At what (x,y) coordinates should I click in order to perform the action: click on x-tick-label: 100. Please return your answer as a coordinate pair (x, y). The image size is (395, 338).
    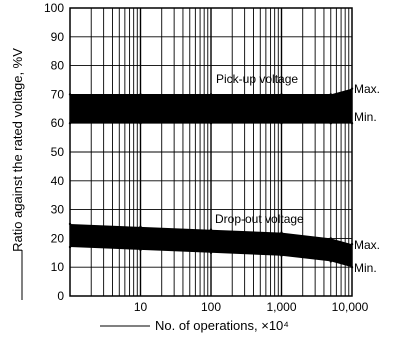
    Looking at the image, I should click on (211, 307).